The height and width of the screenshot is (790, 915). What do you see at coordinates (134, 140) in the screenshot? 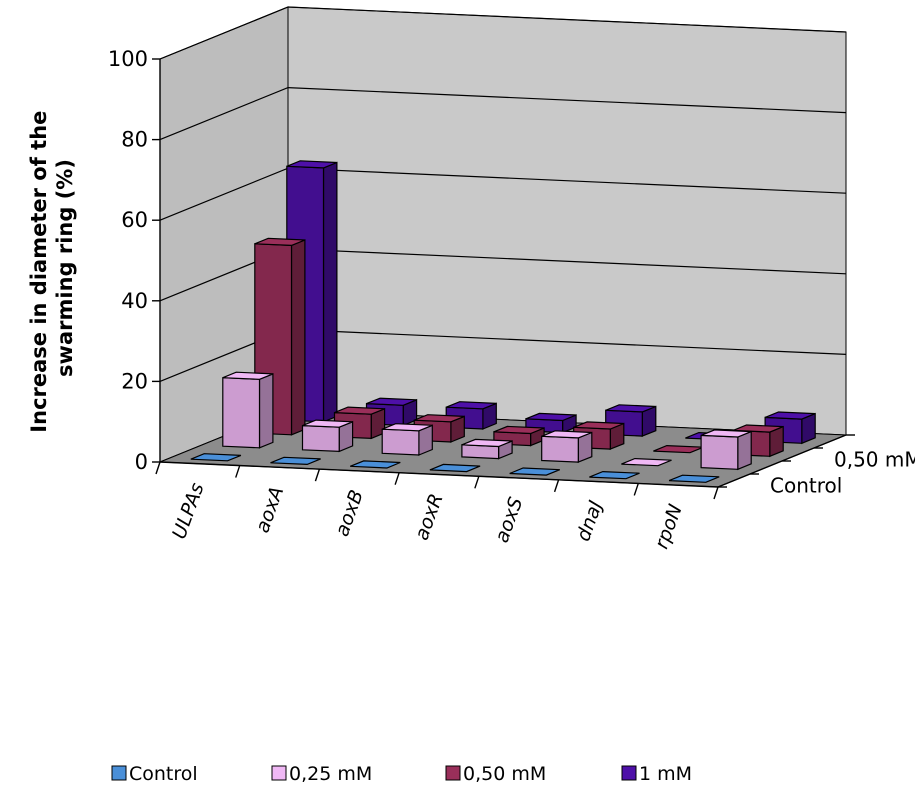
I see `y-tick-label: 80` at bounding box center [134, 140].